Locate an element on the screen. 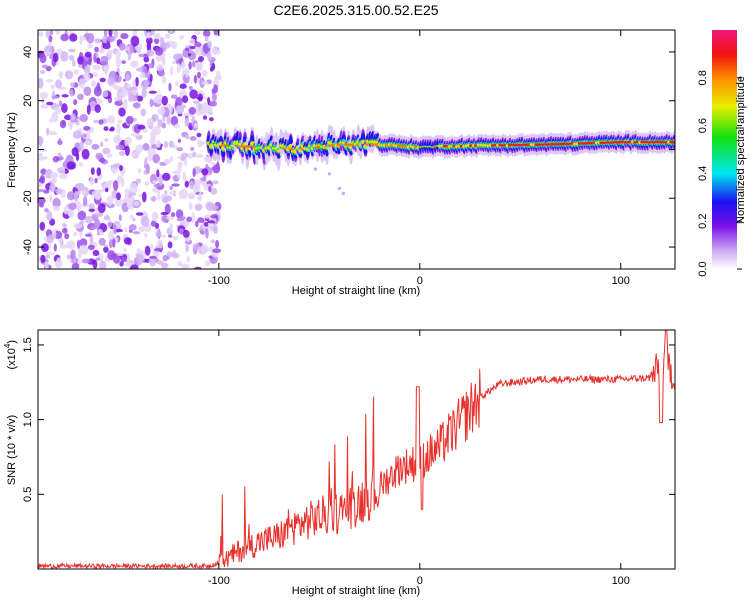  snr-y-label: SNR (10 * v/v) is located at coordinates (12, 450).